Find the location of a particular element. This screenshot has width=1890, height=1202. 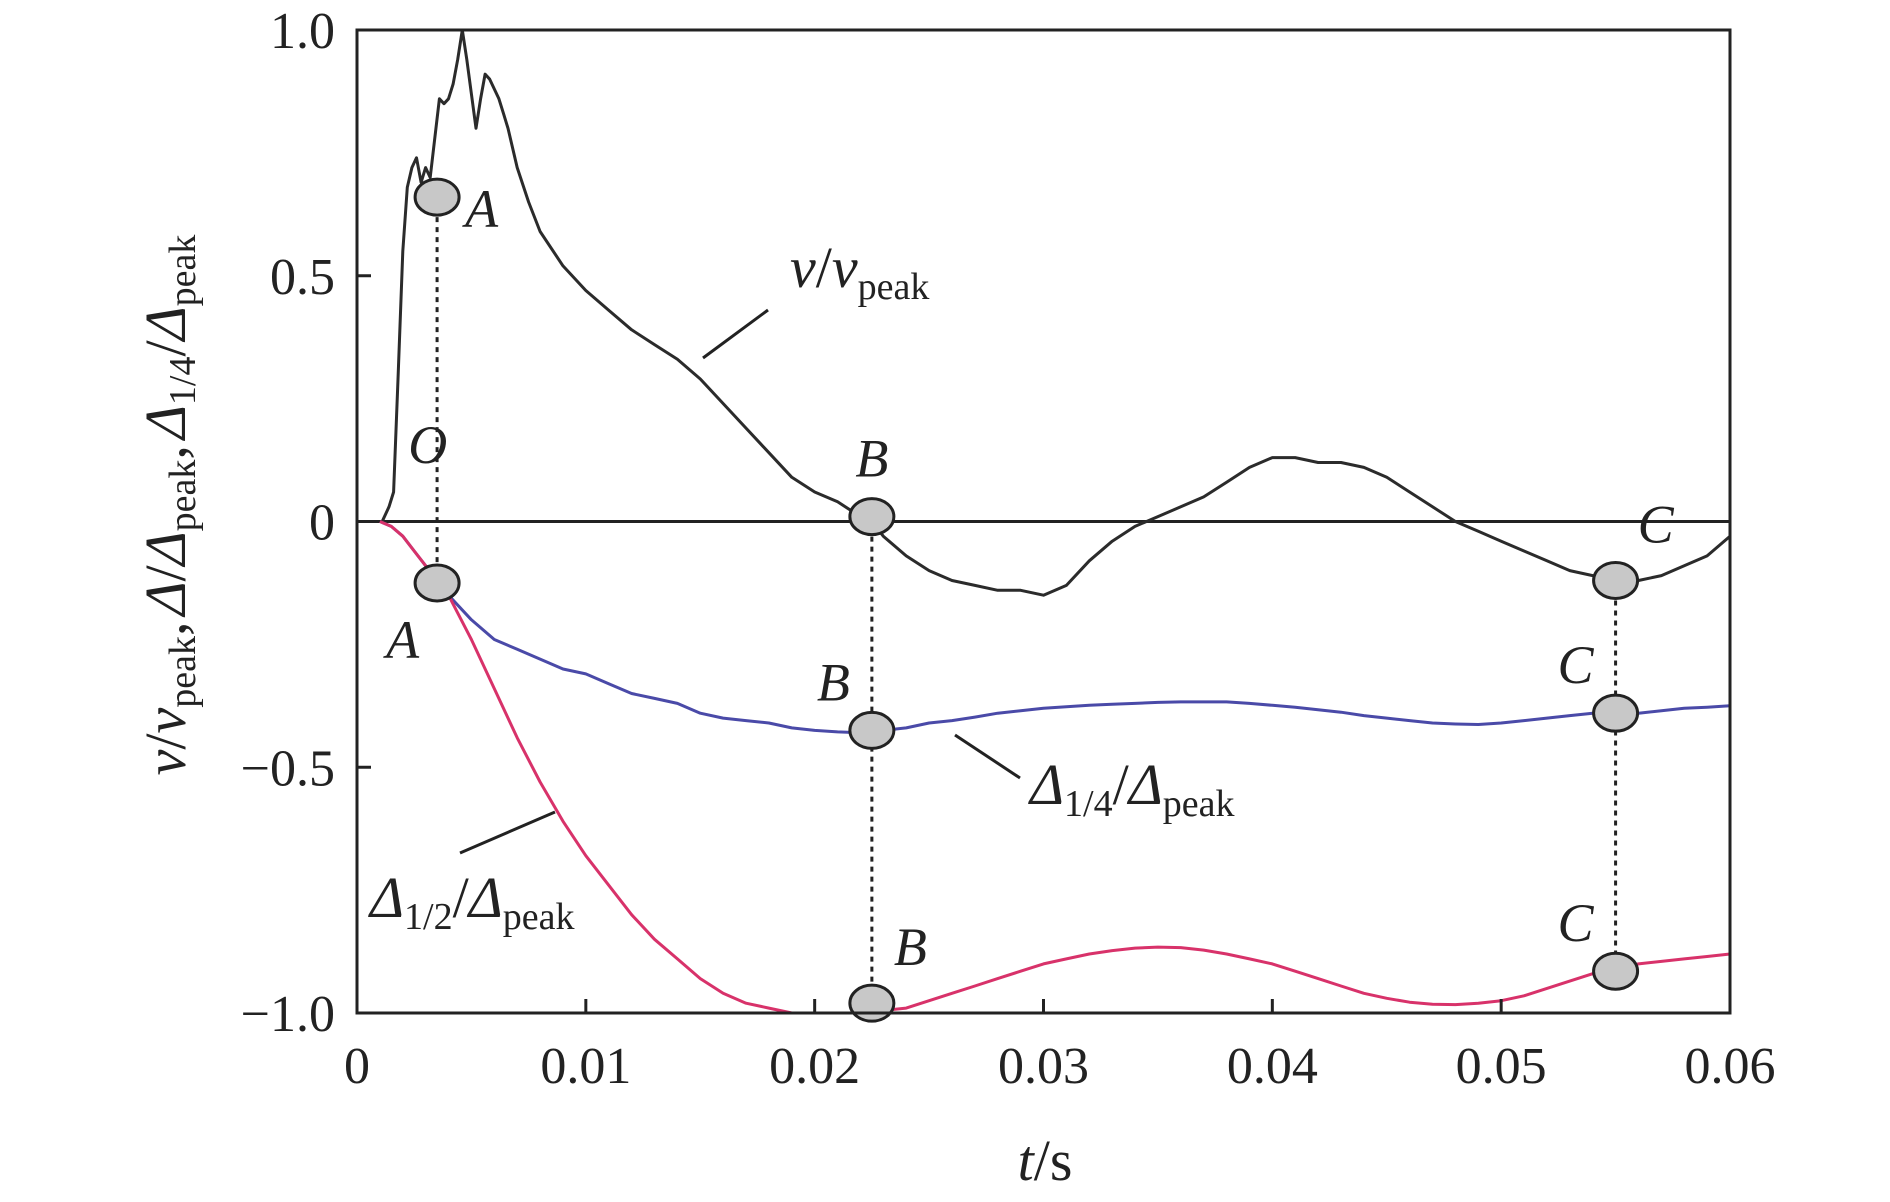

y-axis-comma-1: , is located at coordinates (165, 629).